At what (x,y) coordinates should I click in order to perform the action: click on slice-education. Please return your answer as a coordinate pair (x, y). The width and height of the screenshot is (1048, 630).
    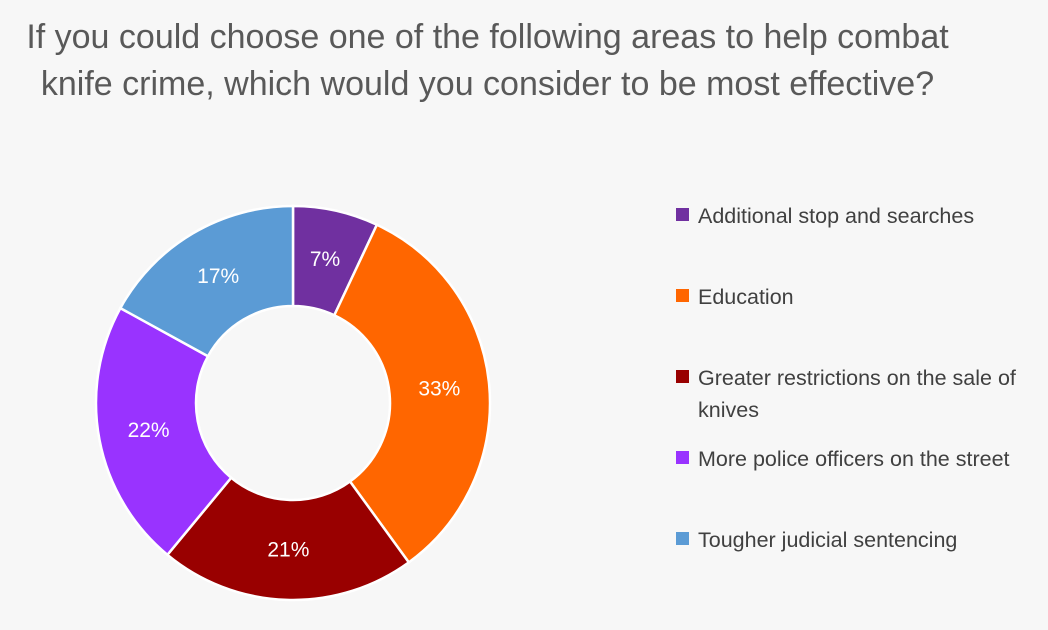
    Looking at the image, I should click on (412, 394).